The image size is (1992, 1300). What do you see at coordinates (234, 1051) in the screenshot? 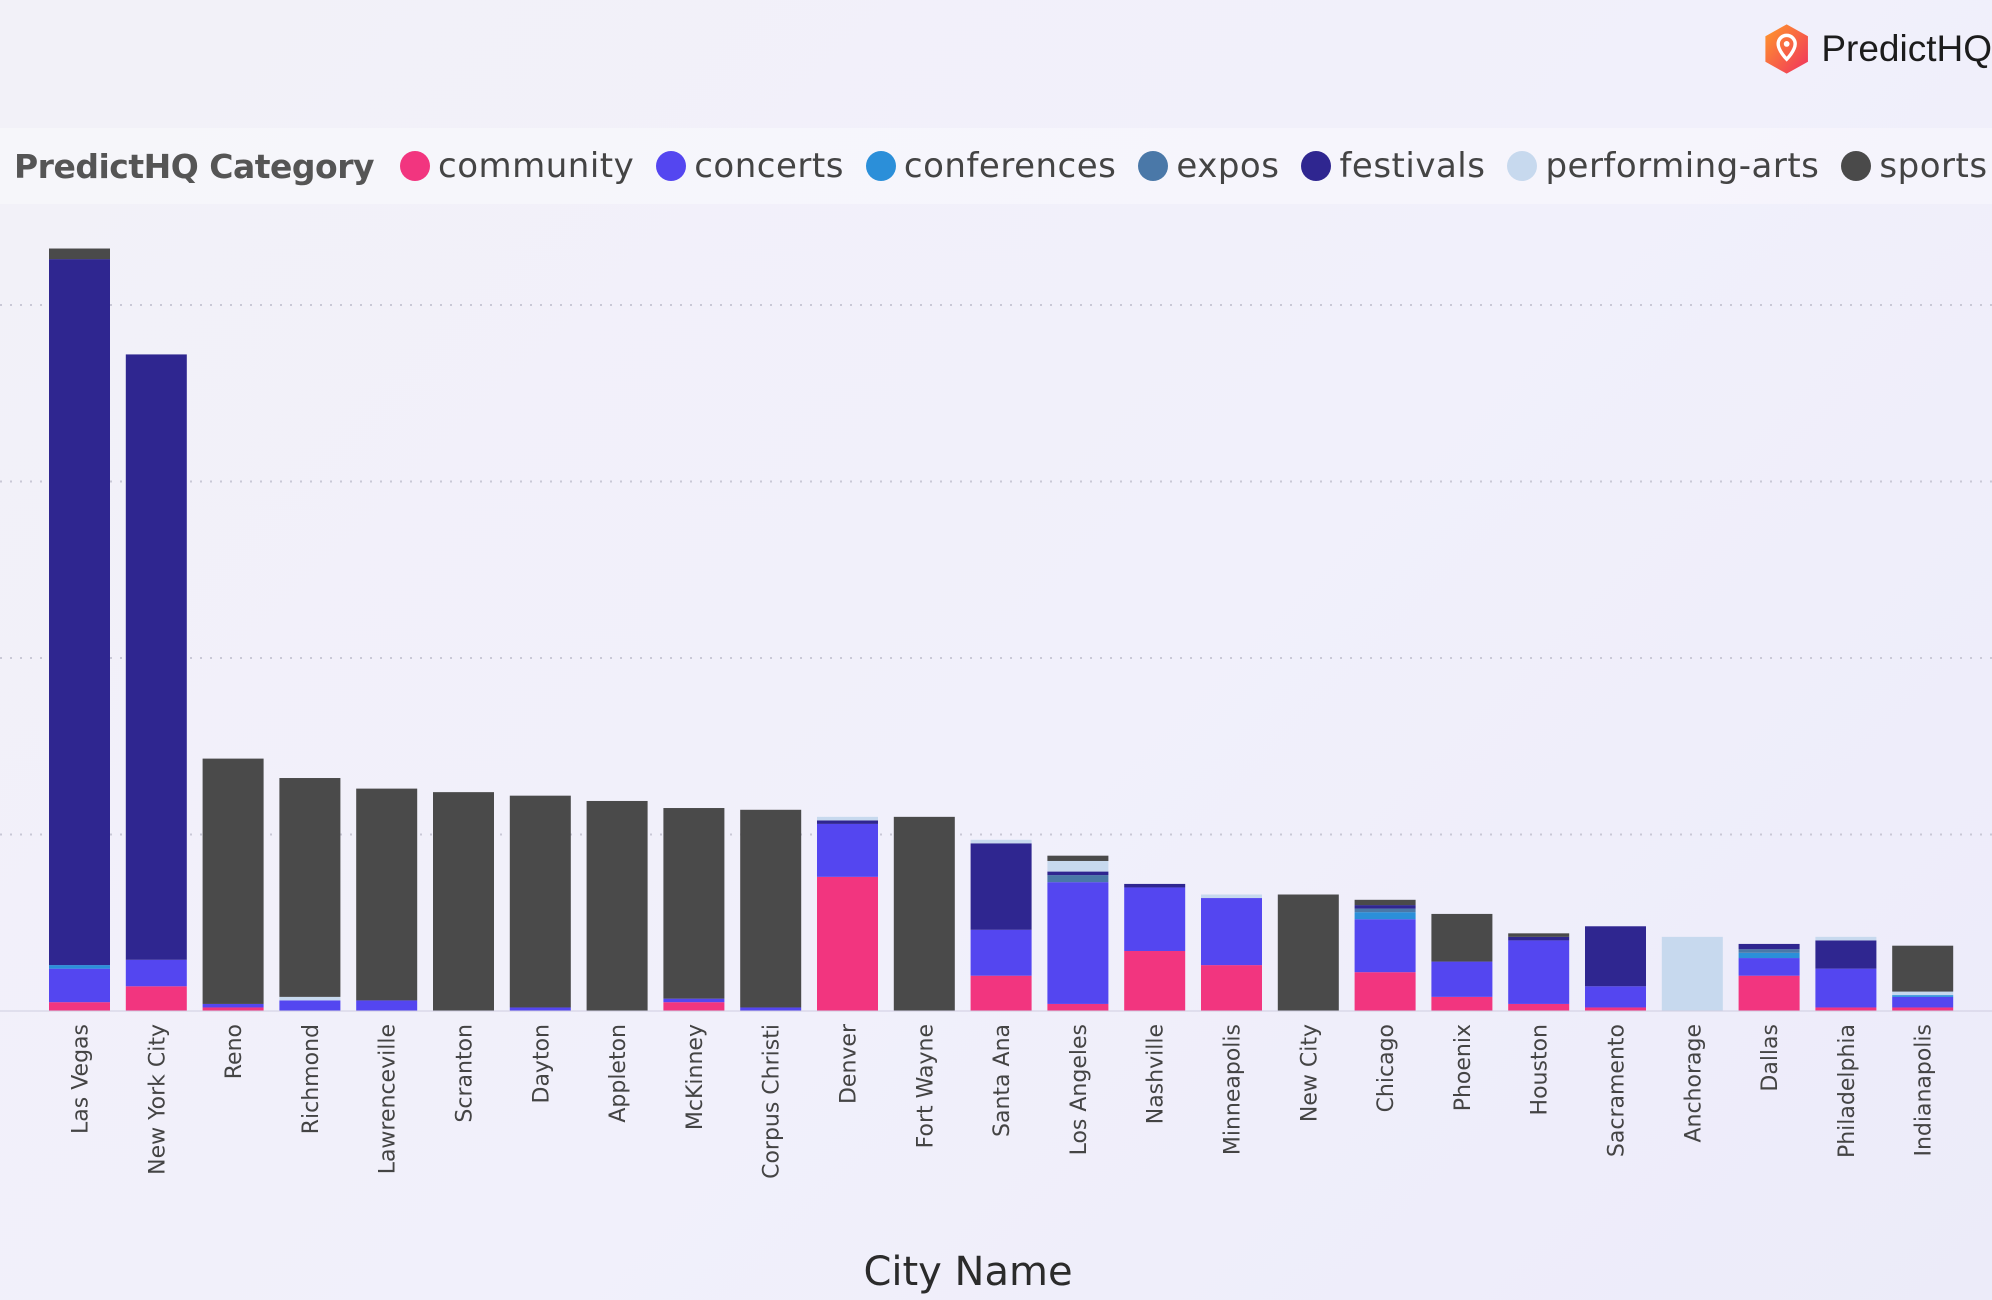
I see `x-tick-label: Reno` at bounding box center [234, 1051].